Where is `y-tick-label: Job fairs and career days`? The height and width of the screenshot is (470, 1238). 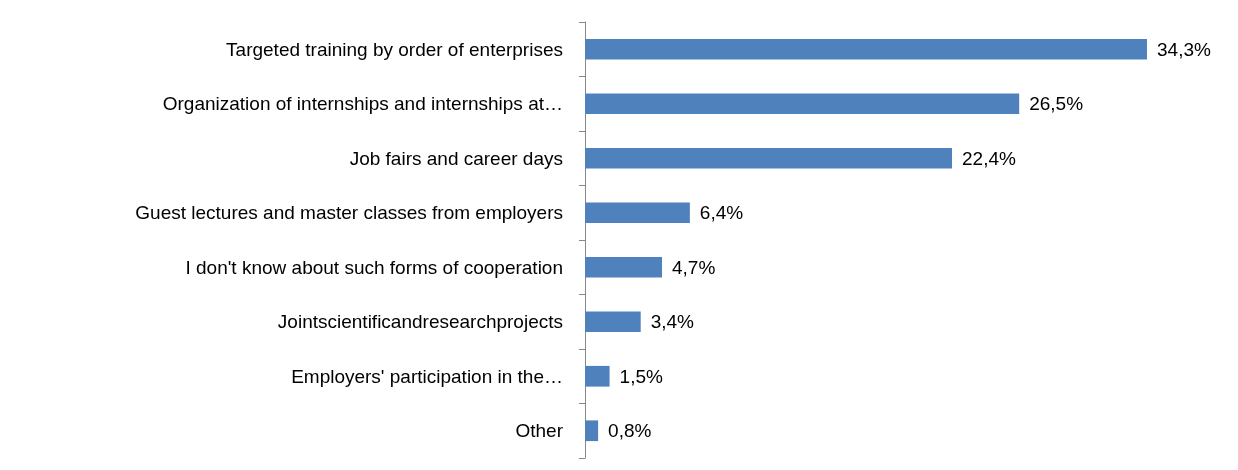 y-tick-label: Job fairs and career days is located at coordinates (456, 158).